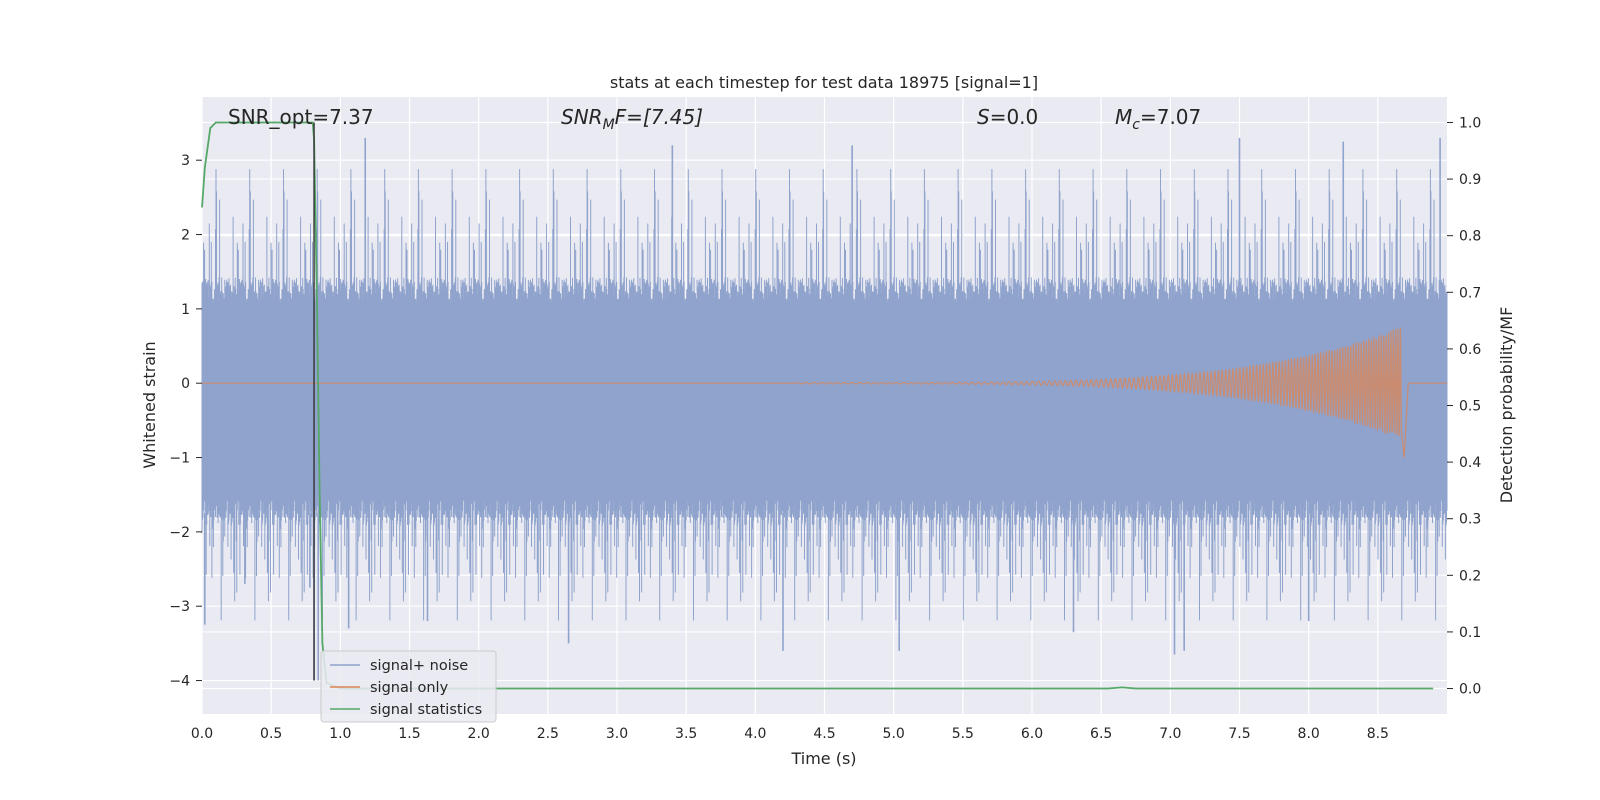 Image resolution: width=1600 pixels, height=800 pixels. Describe the element at coordinates (1378, 734) in the screenshot. I see `x-tick-label: 8.5` at that location.